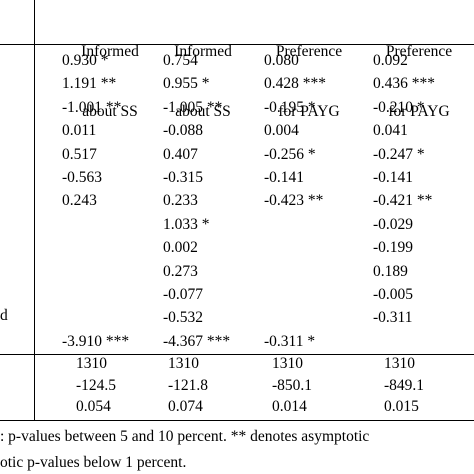  What do you see at coordinates (180, 201) in the screenshot?
I see `coef-cell-r7-c2: 0.233` at bounding box center [180, 201].